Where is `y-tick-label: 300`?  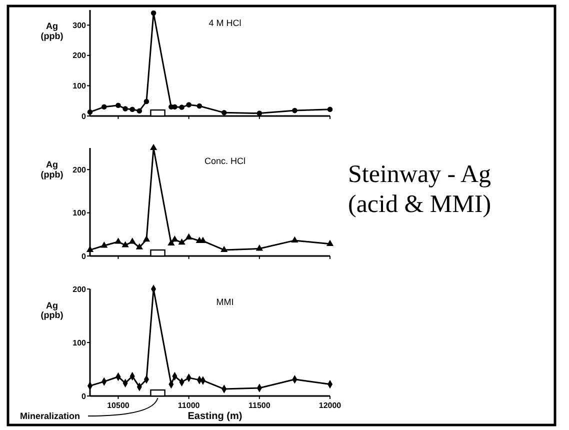 y-tick-label: 300 is located at coordinates (79, 25).